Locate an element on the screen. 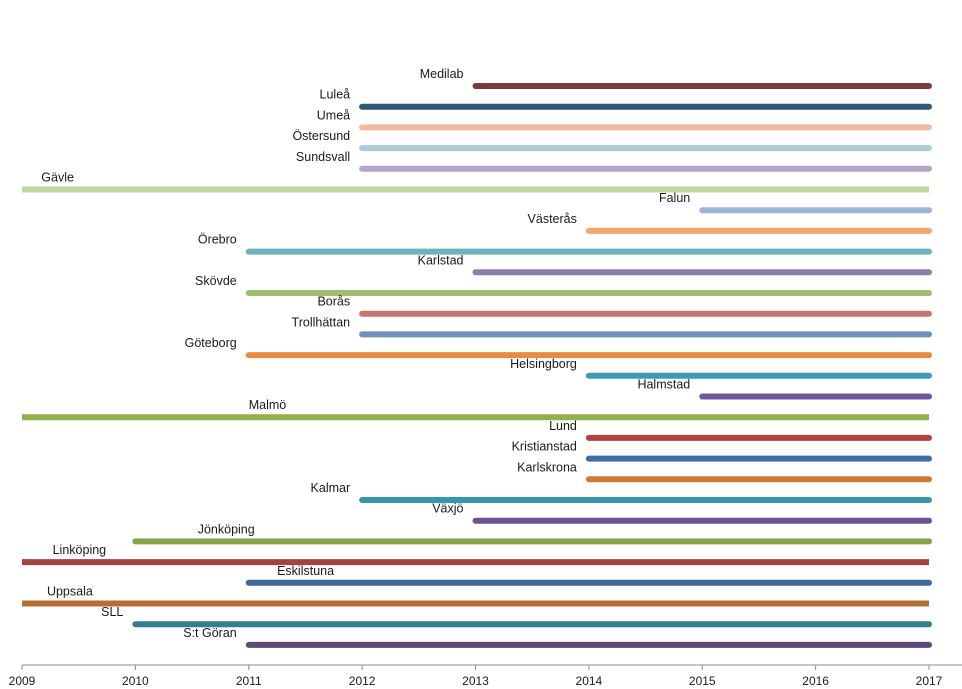  x-tick-label-2015: 2015 is located at coordinates (702, 681).